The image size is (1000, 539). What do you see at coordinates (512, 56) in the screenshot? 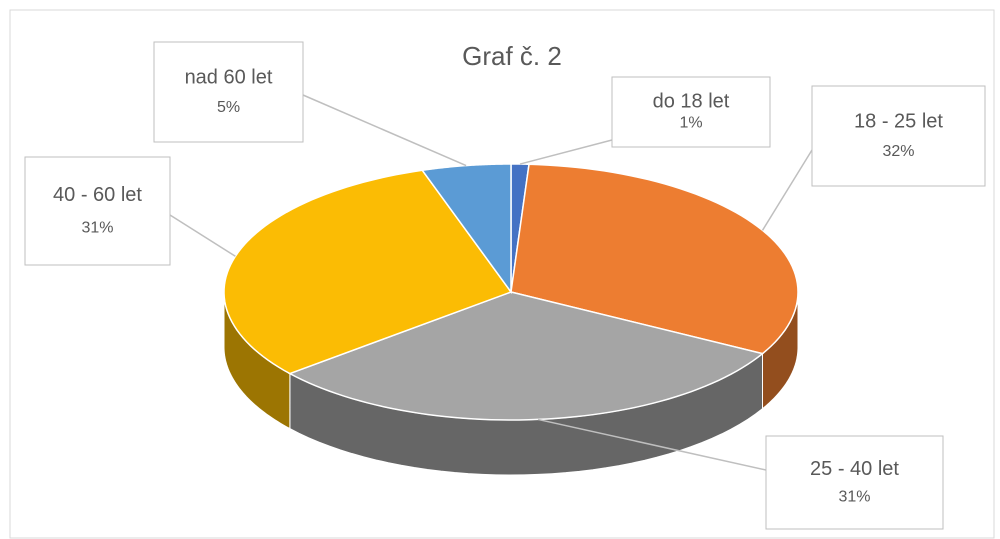
I see `chart-title: Graf č. 2` at bounding box center [512, 56].